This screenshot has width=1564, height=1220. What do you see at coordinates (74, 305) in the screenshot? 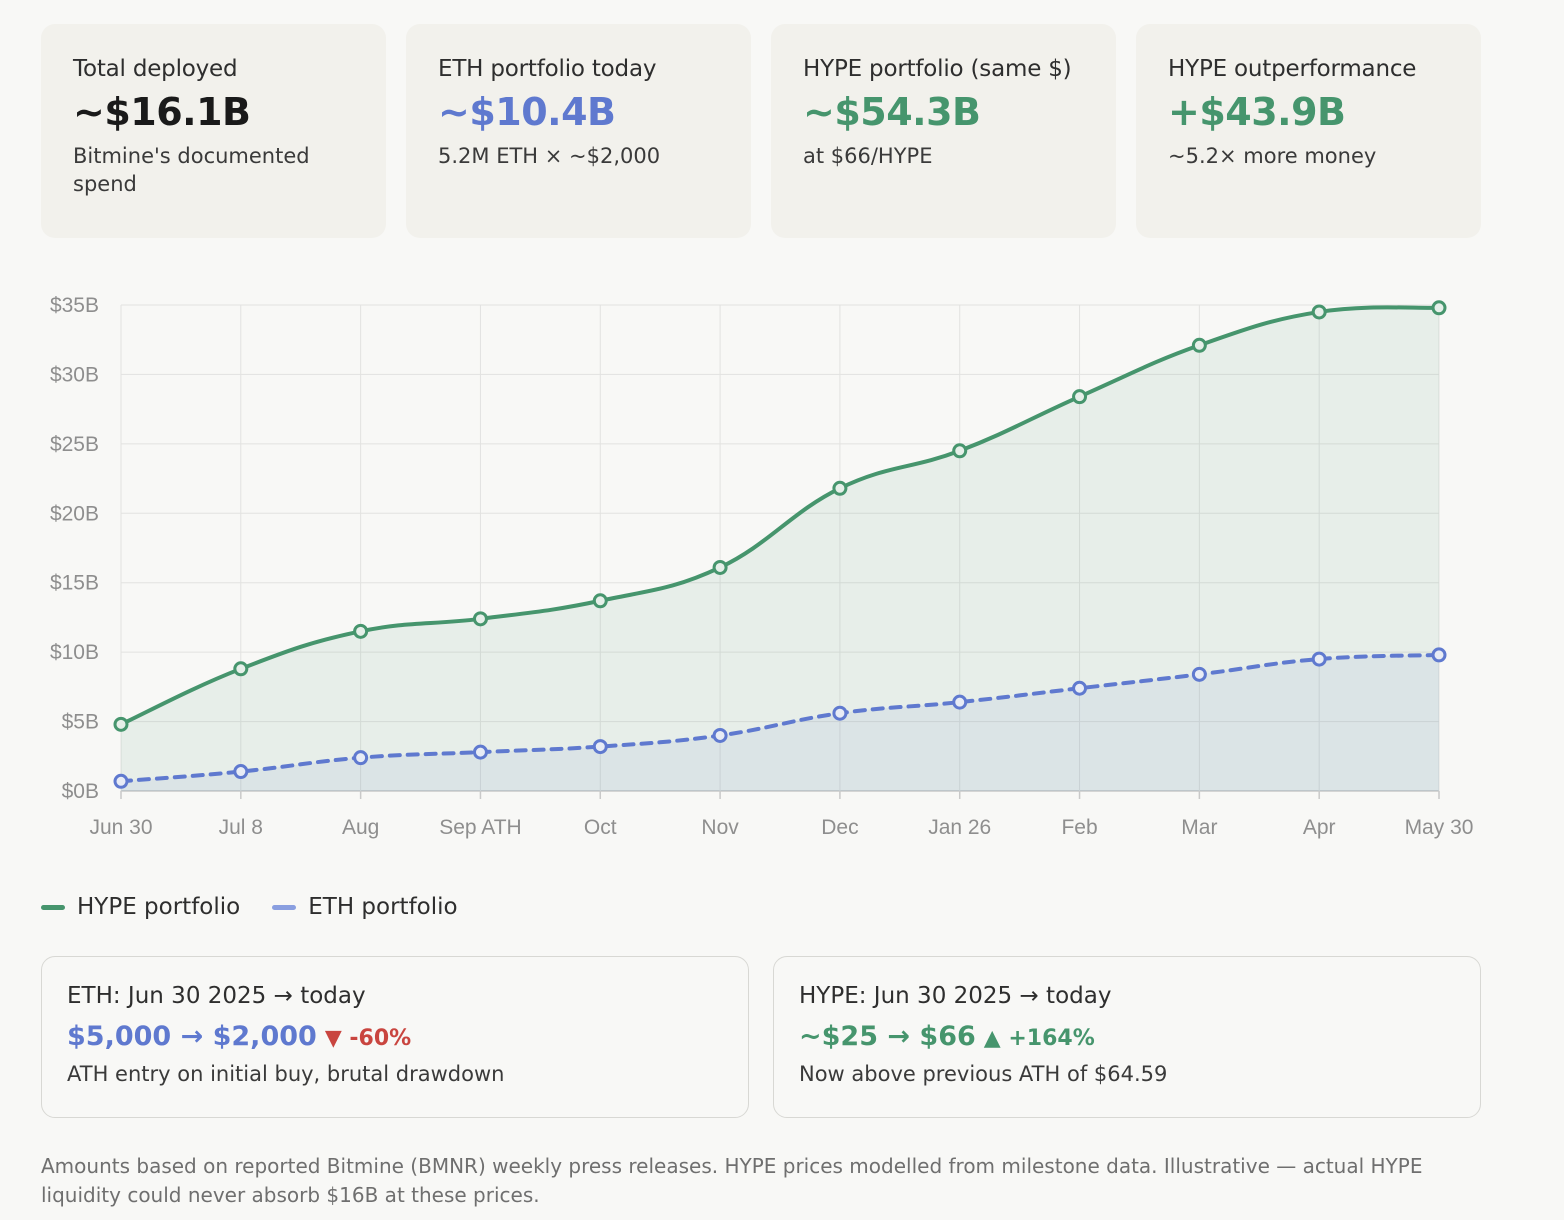
I see `y-tick-label: $35B` at bounding box center [74, 305].